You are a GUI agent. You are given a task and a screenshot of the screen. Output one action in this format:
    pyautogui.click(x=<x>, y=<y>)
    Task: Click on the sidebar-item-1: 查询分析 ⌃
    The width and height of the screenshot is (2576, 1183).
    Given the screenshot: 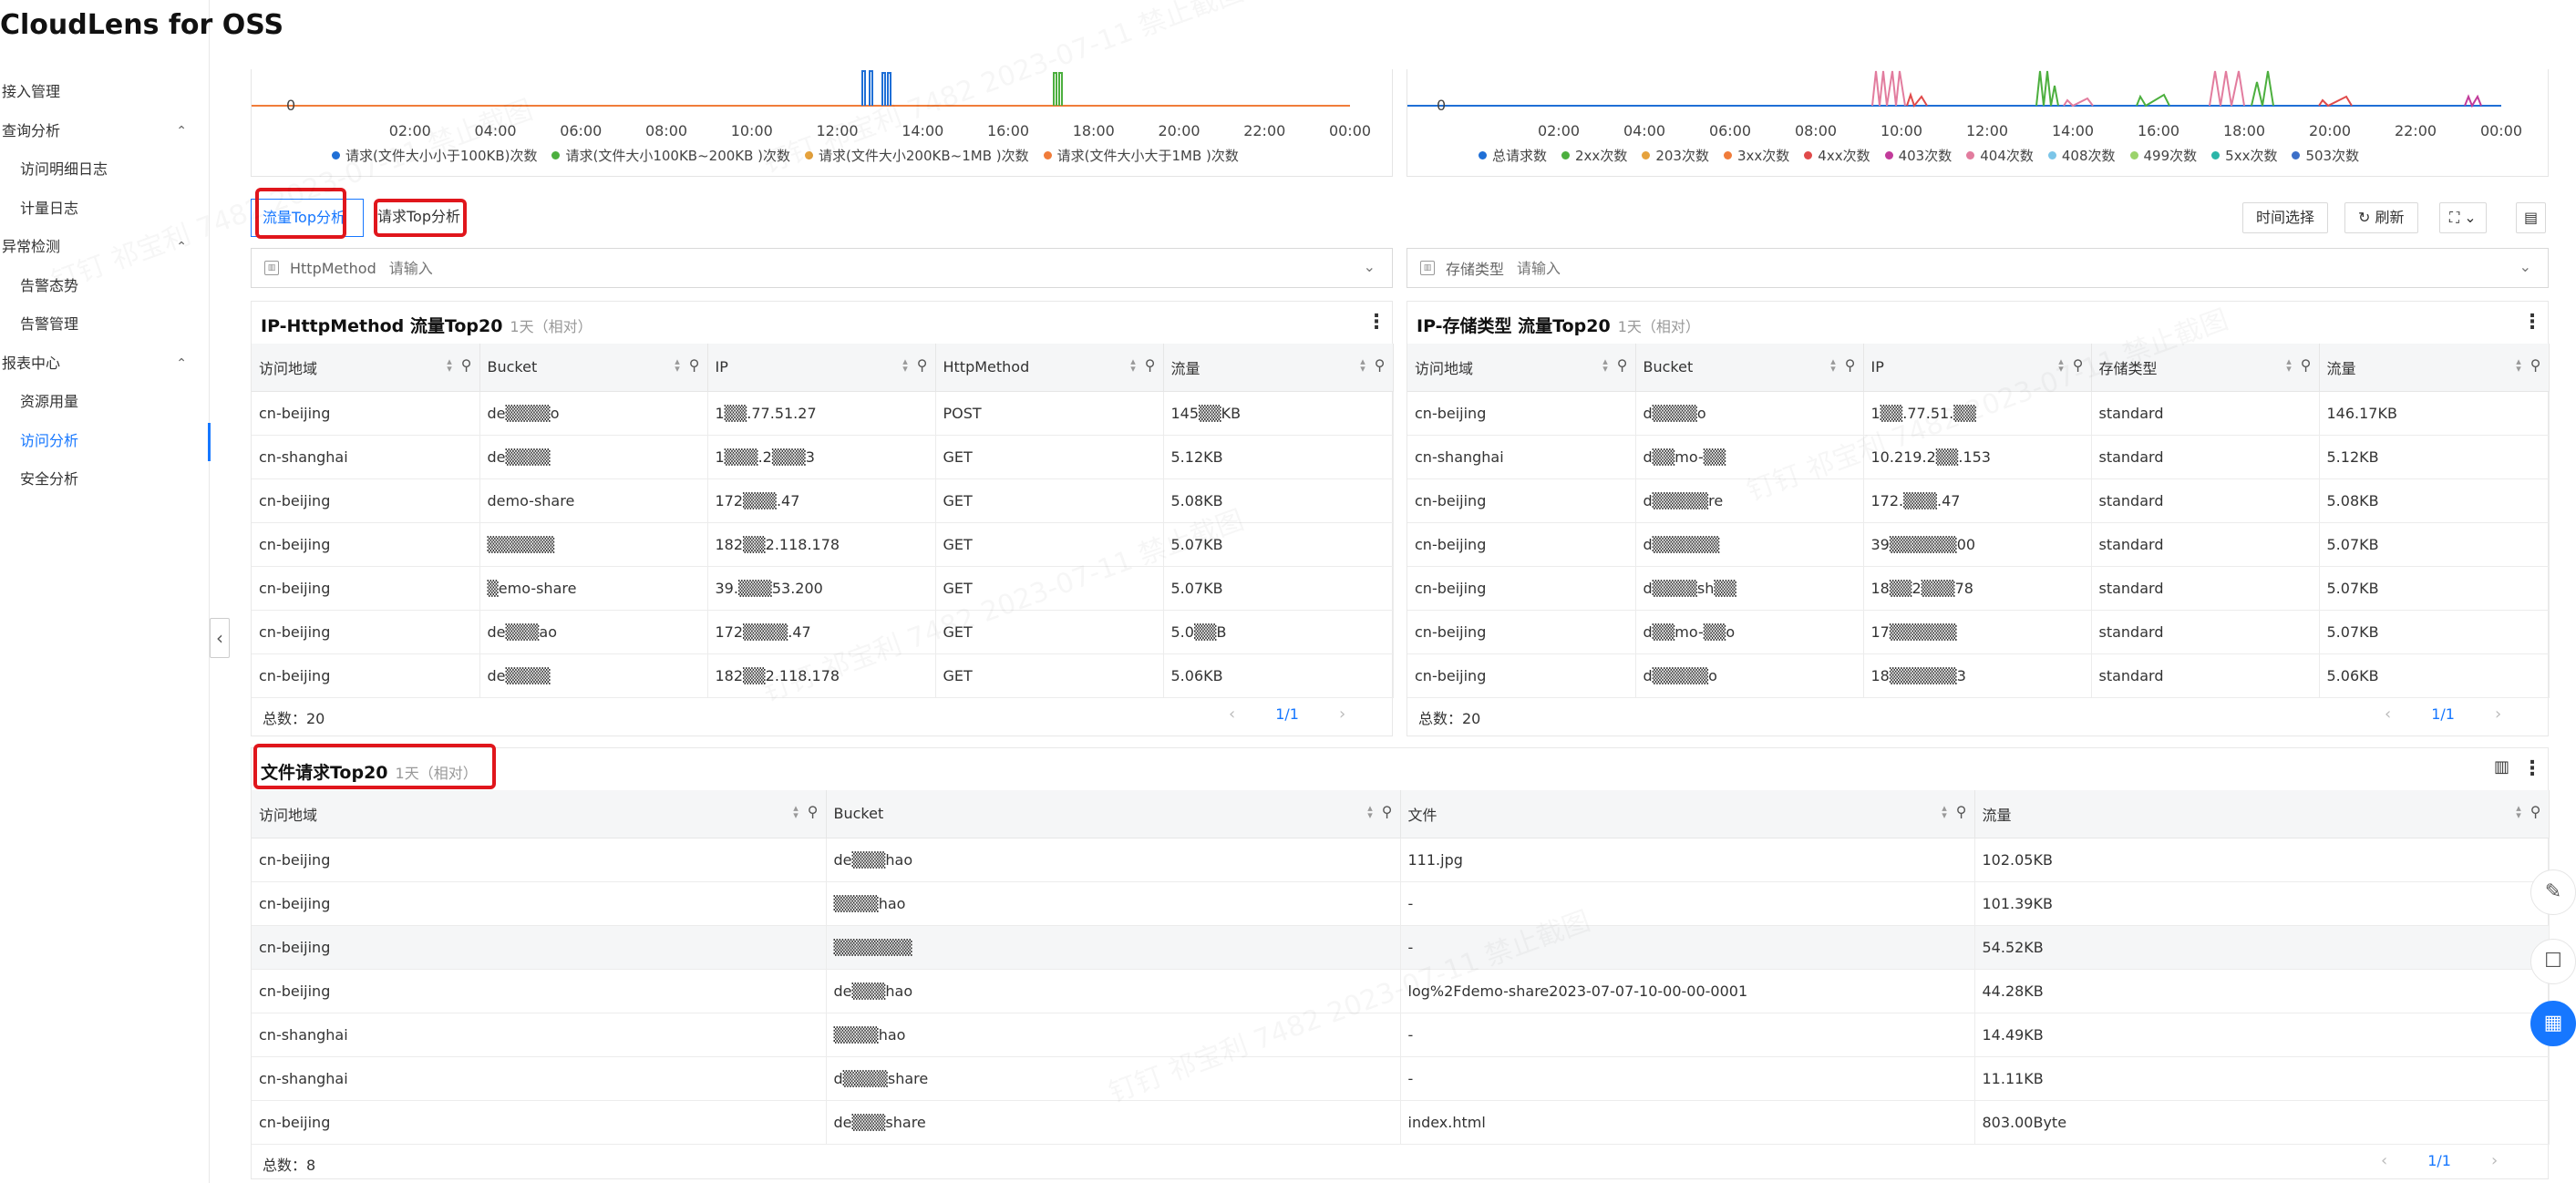 What is the action you would take?
    pyautogui.click(x=104, y=131)
    